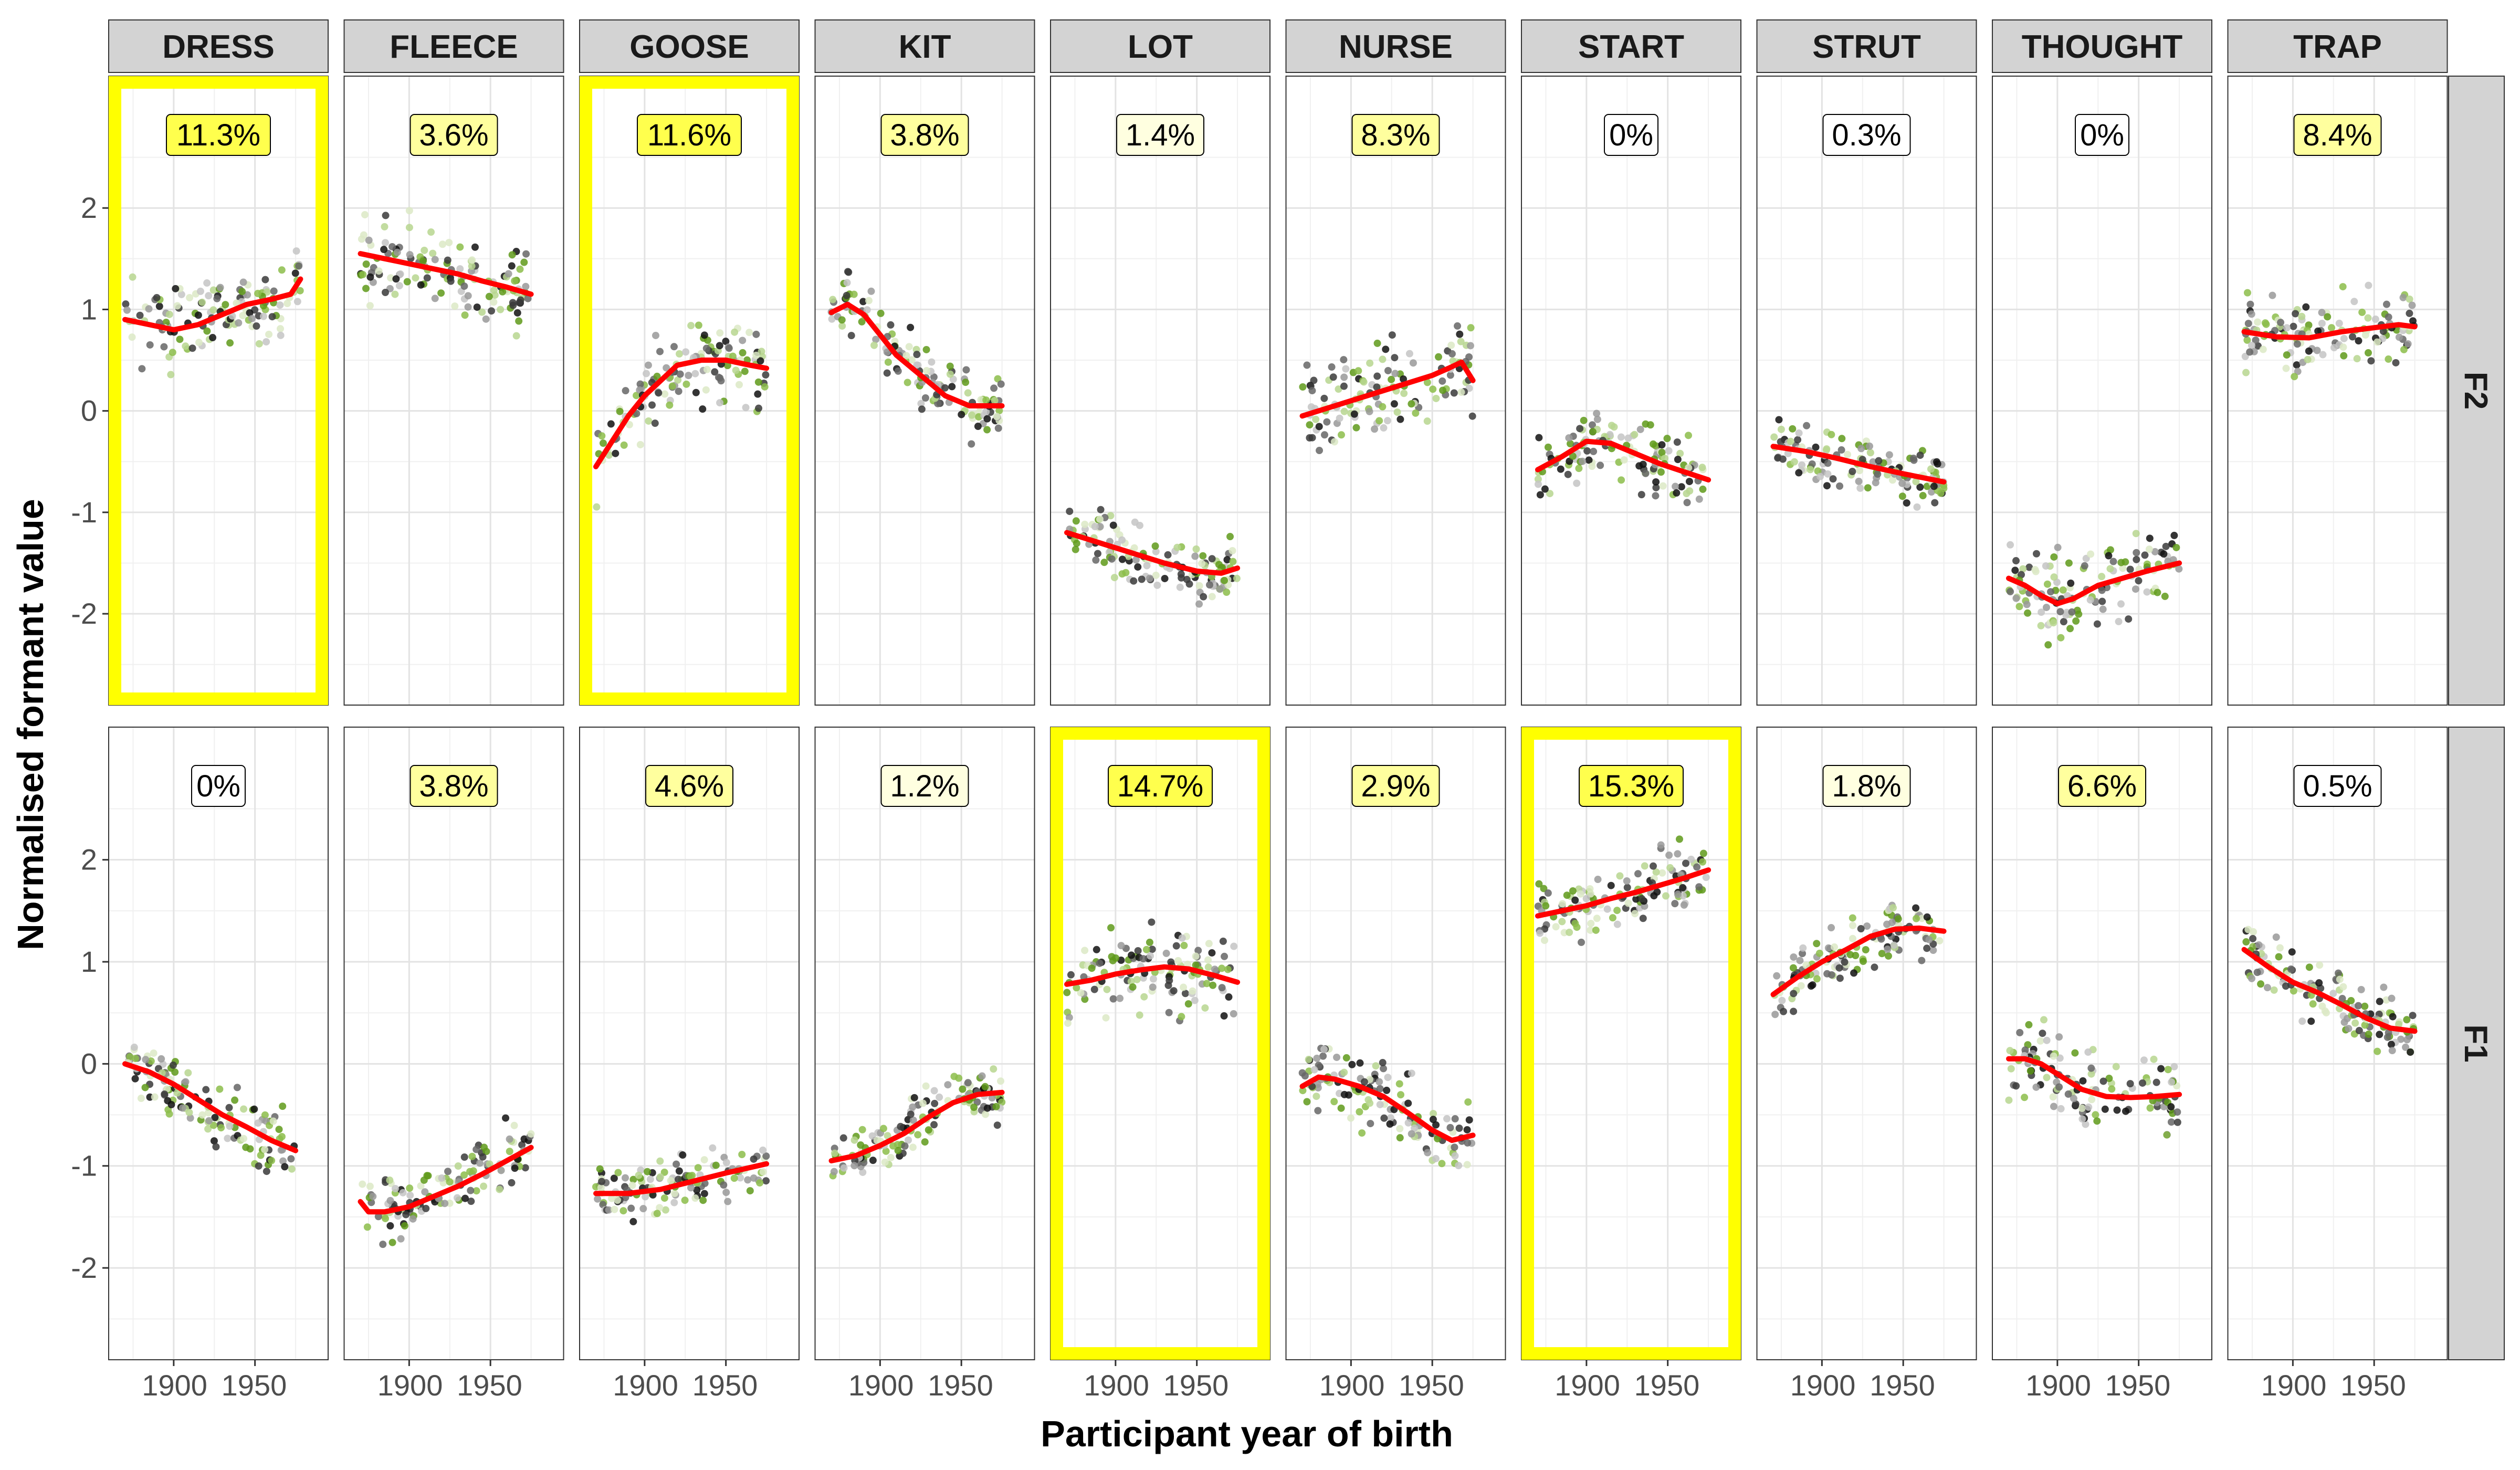 Image resolution: width=2520 pixels, height=1470 pixels. What do you see at coordinates (1631, 46) in the screenshot?
I see `facet-strip-start` at bounding box center [1631, 46].